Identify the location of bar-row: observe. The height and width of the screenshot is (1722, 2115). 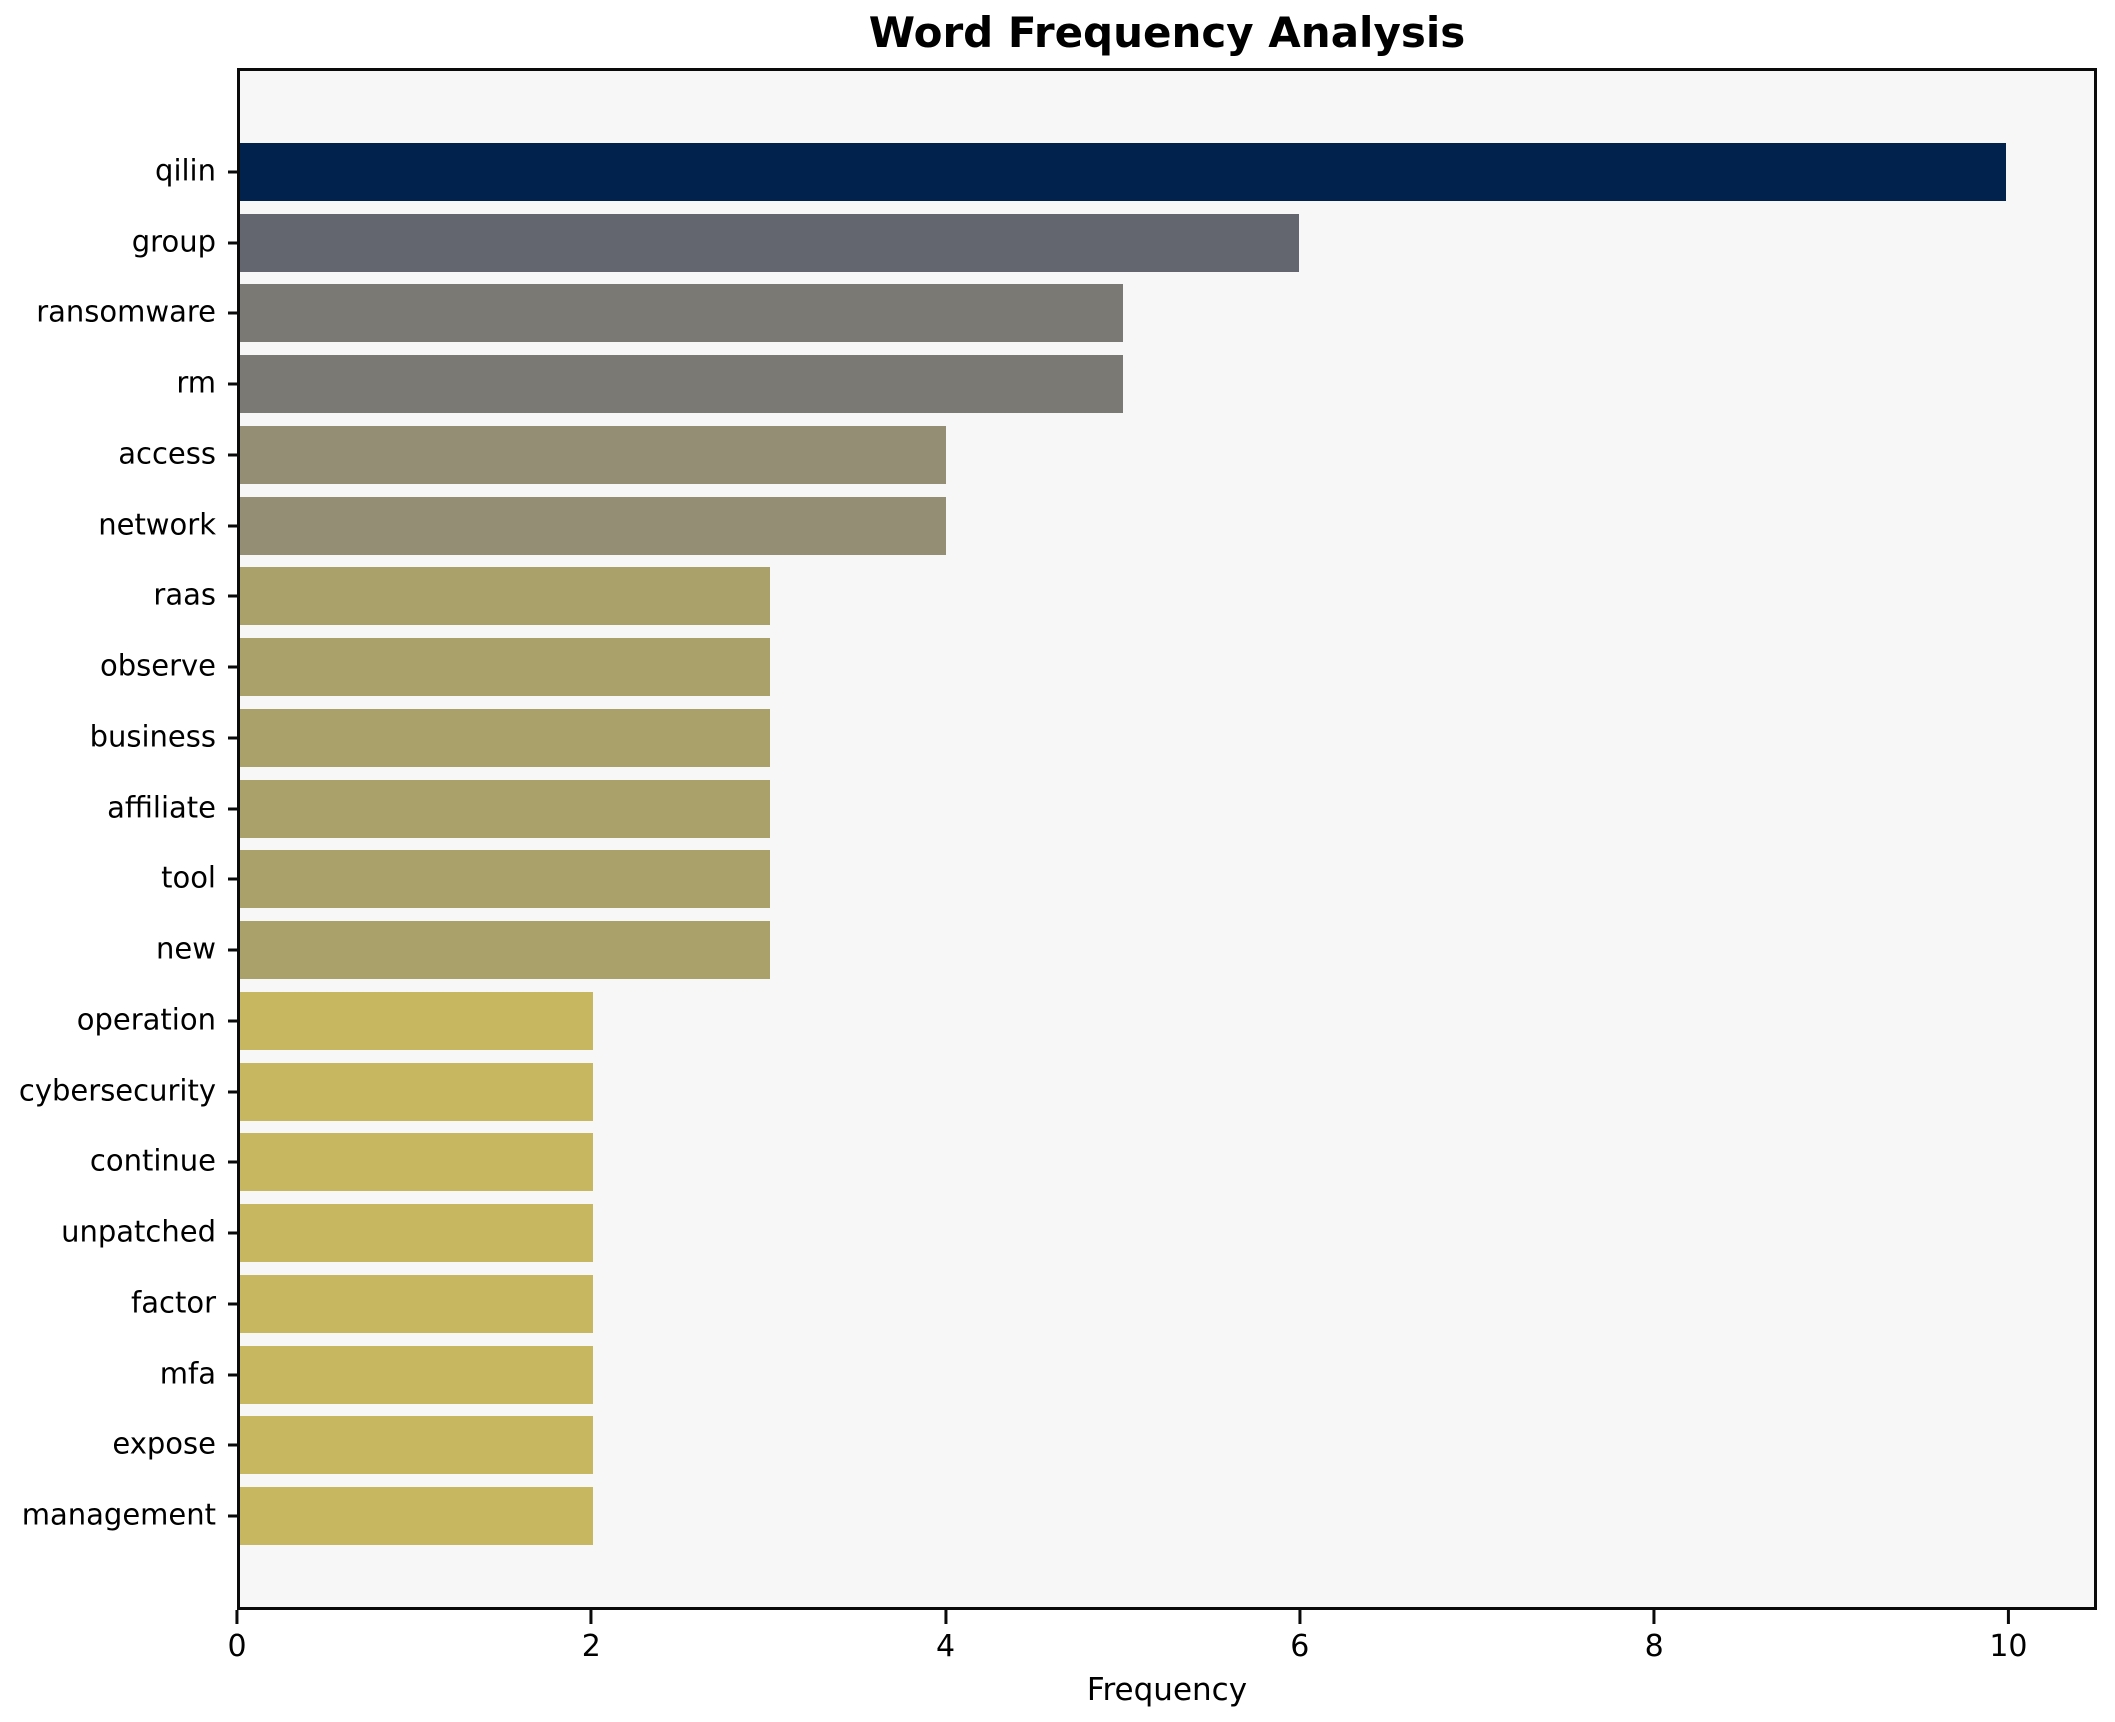
(1097, 667).